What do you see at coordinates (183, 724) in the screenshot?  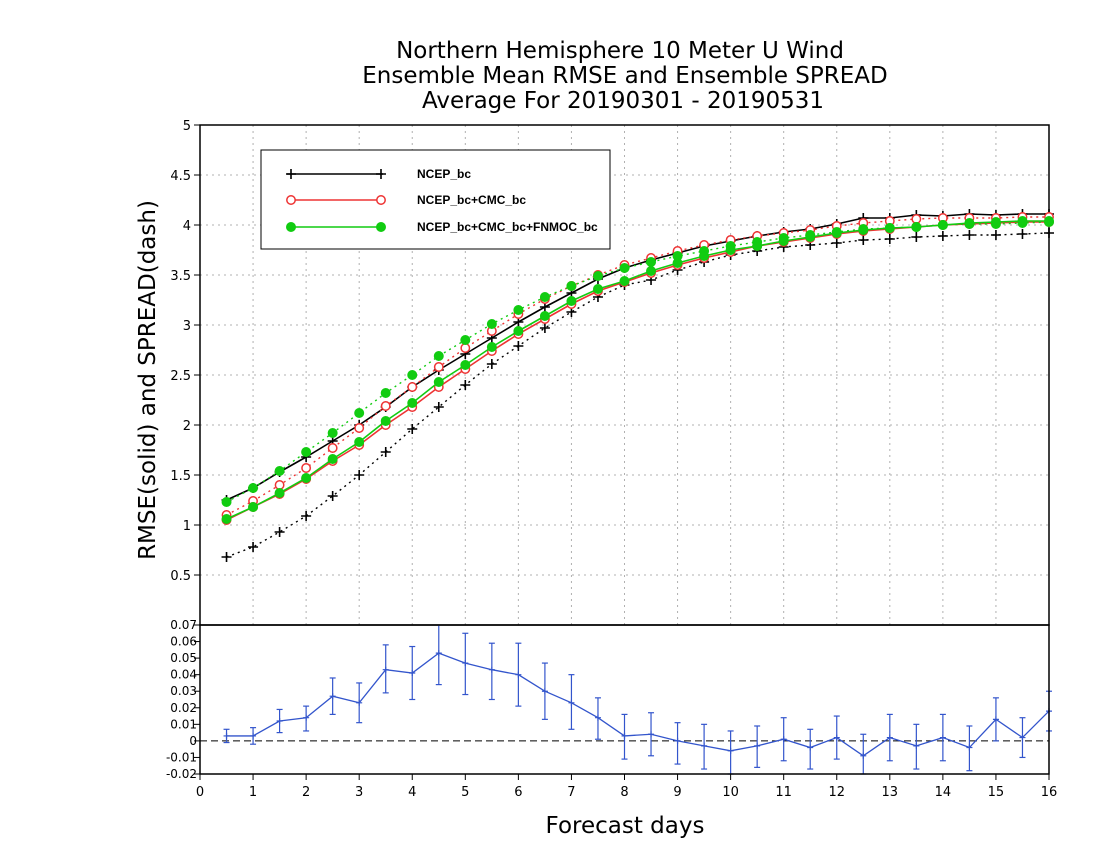 I see `bottom-y-tick-label: 0.01` at bounding box center [183, 724].